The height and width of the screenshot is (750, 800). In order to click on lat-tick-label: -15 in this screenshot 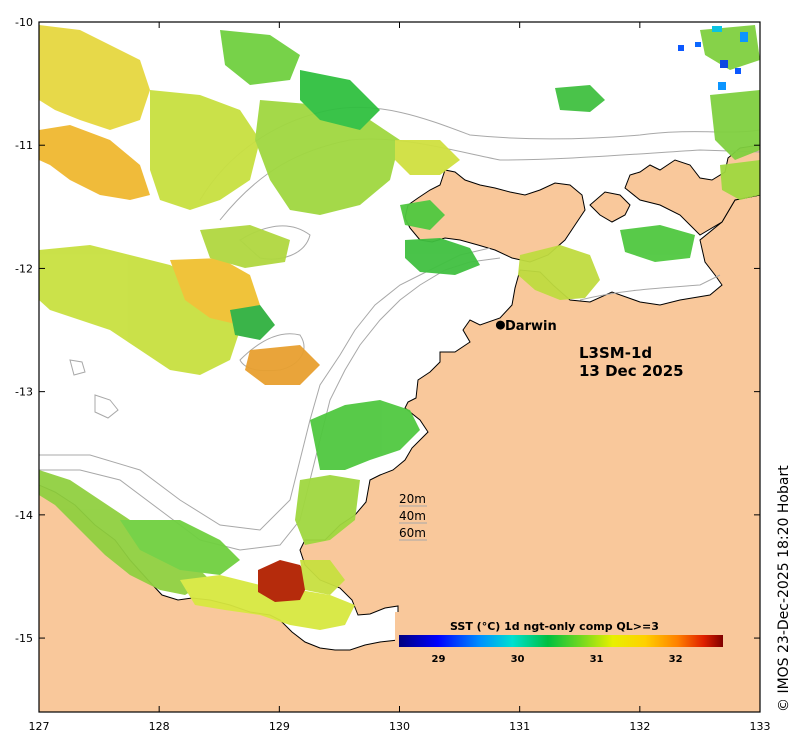, I will do `click(24, 638)`.